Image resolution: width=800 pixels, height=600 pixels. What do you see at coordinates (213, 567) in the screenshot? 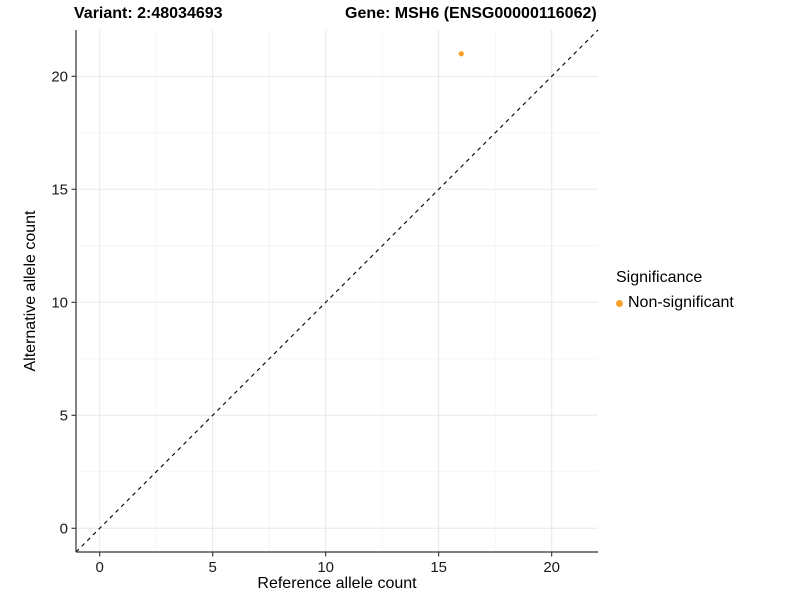
I see `x-tick-label: 5` at bounding box center [213, 567].